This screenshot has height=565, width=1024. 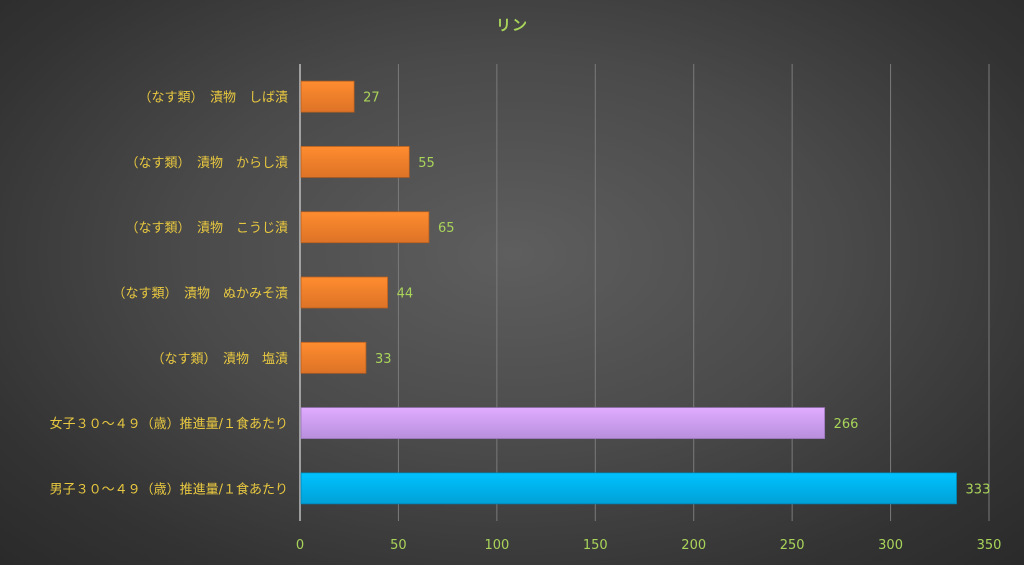 What do you see at coordinates (300, 545) in the screenshot?
I see `x-tick-label: 0` at bounding box center [300, 545].